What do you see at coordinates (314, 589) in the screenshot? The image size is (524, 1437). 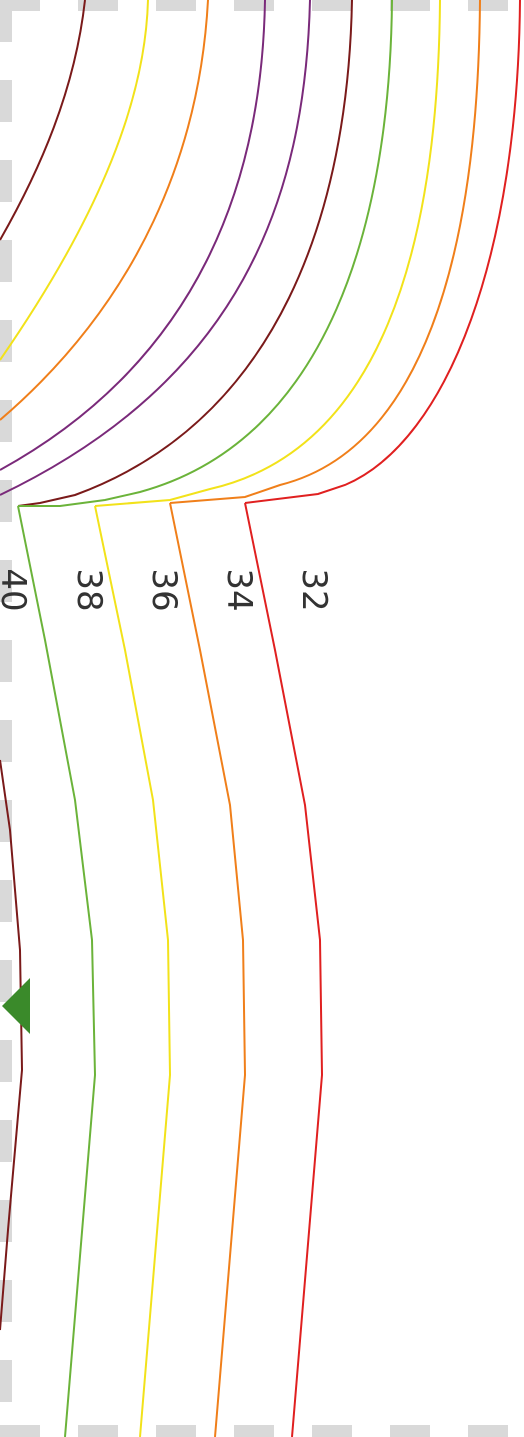 I see `size-label-32: 32` at bounding box center [314, 589].